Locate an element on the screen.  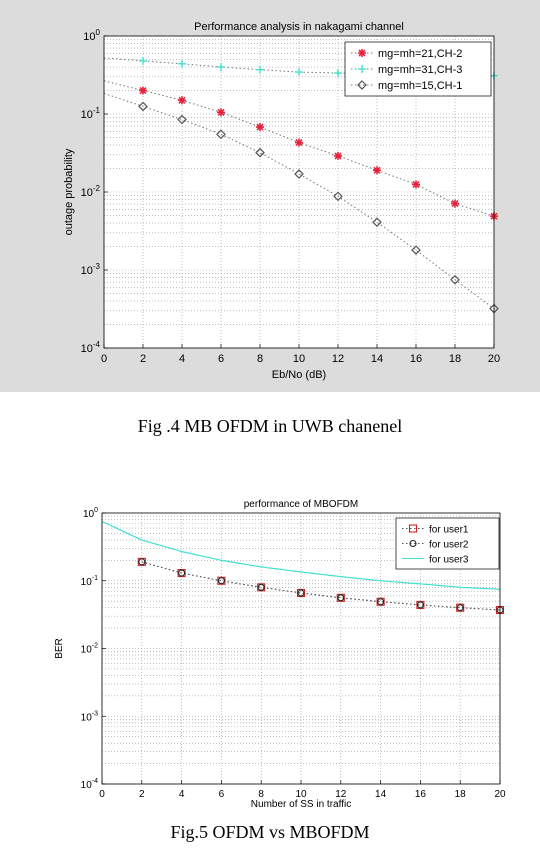
y-axis-label: BER is located at coordinates (59, 648).